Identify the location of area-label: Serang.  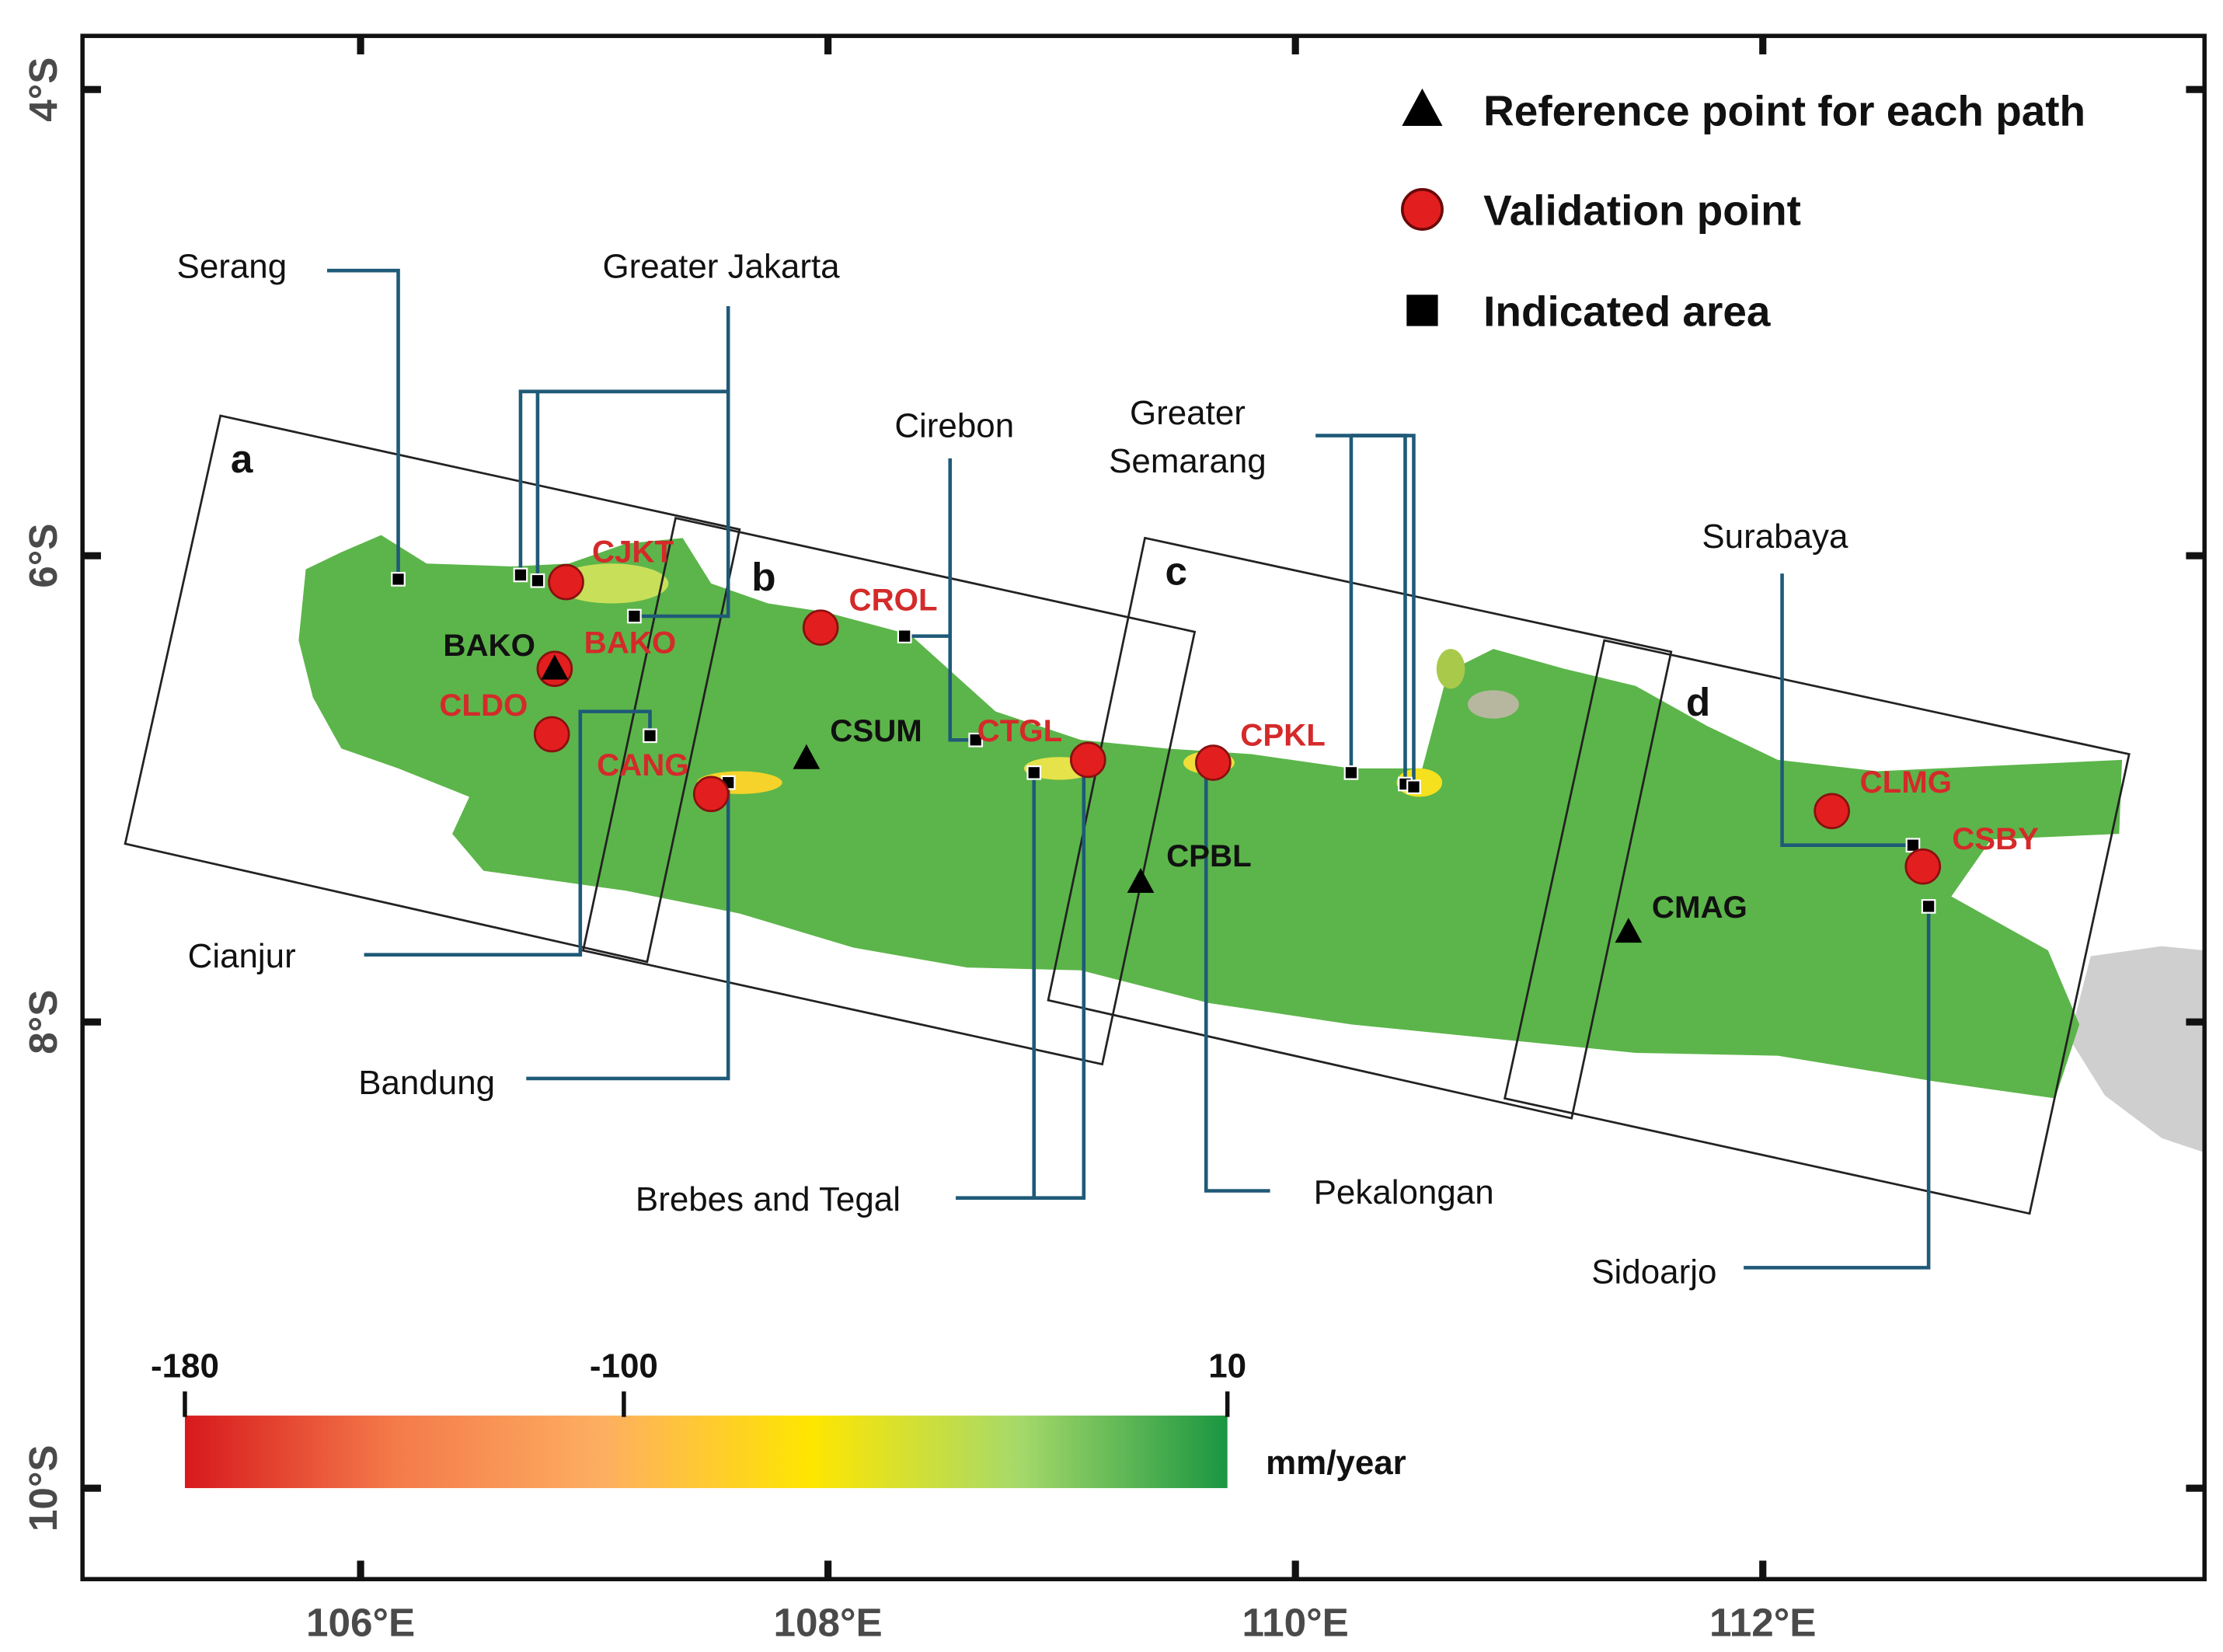
(232, 266).